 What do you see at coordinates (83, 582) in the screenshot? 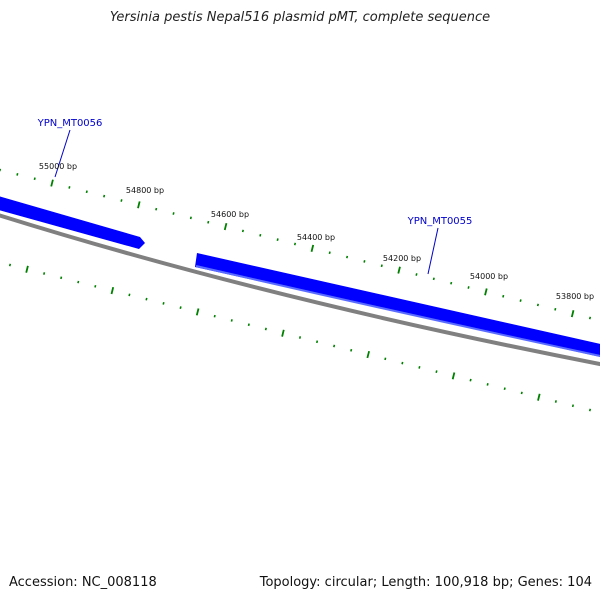
I see `accession-text: Accession: NC_008118` at bounding box center [83, 582].